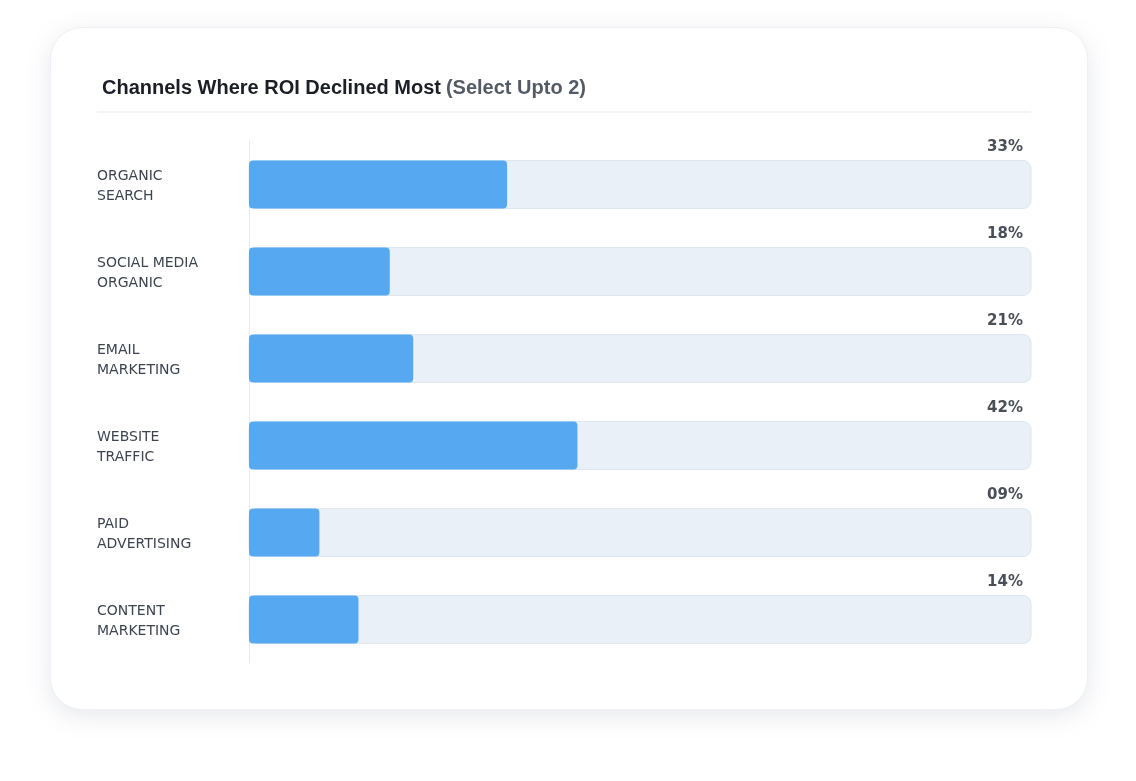 This screenshot has width=1136, height=781. I want to click on data-label: 33%, so click(1005, 146).